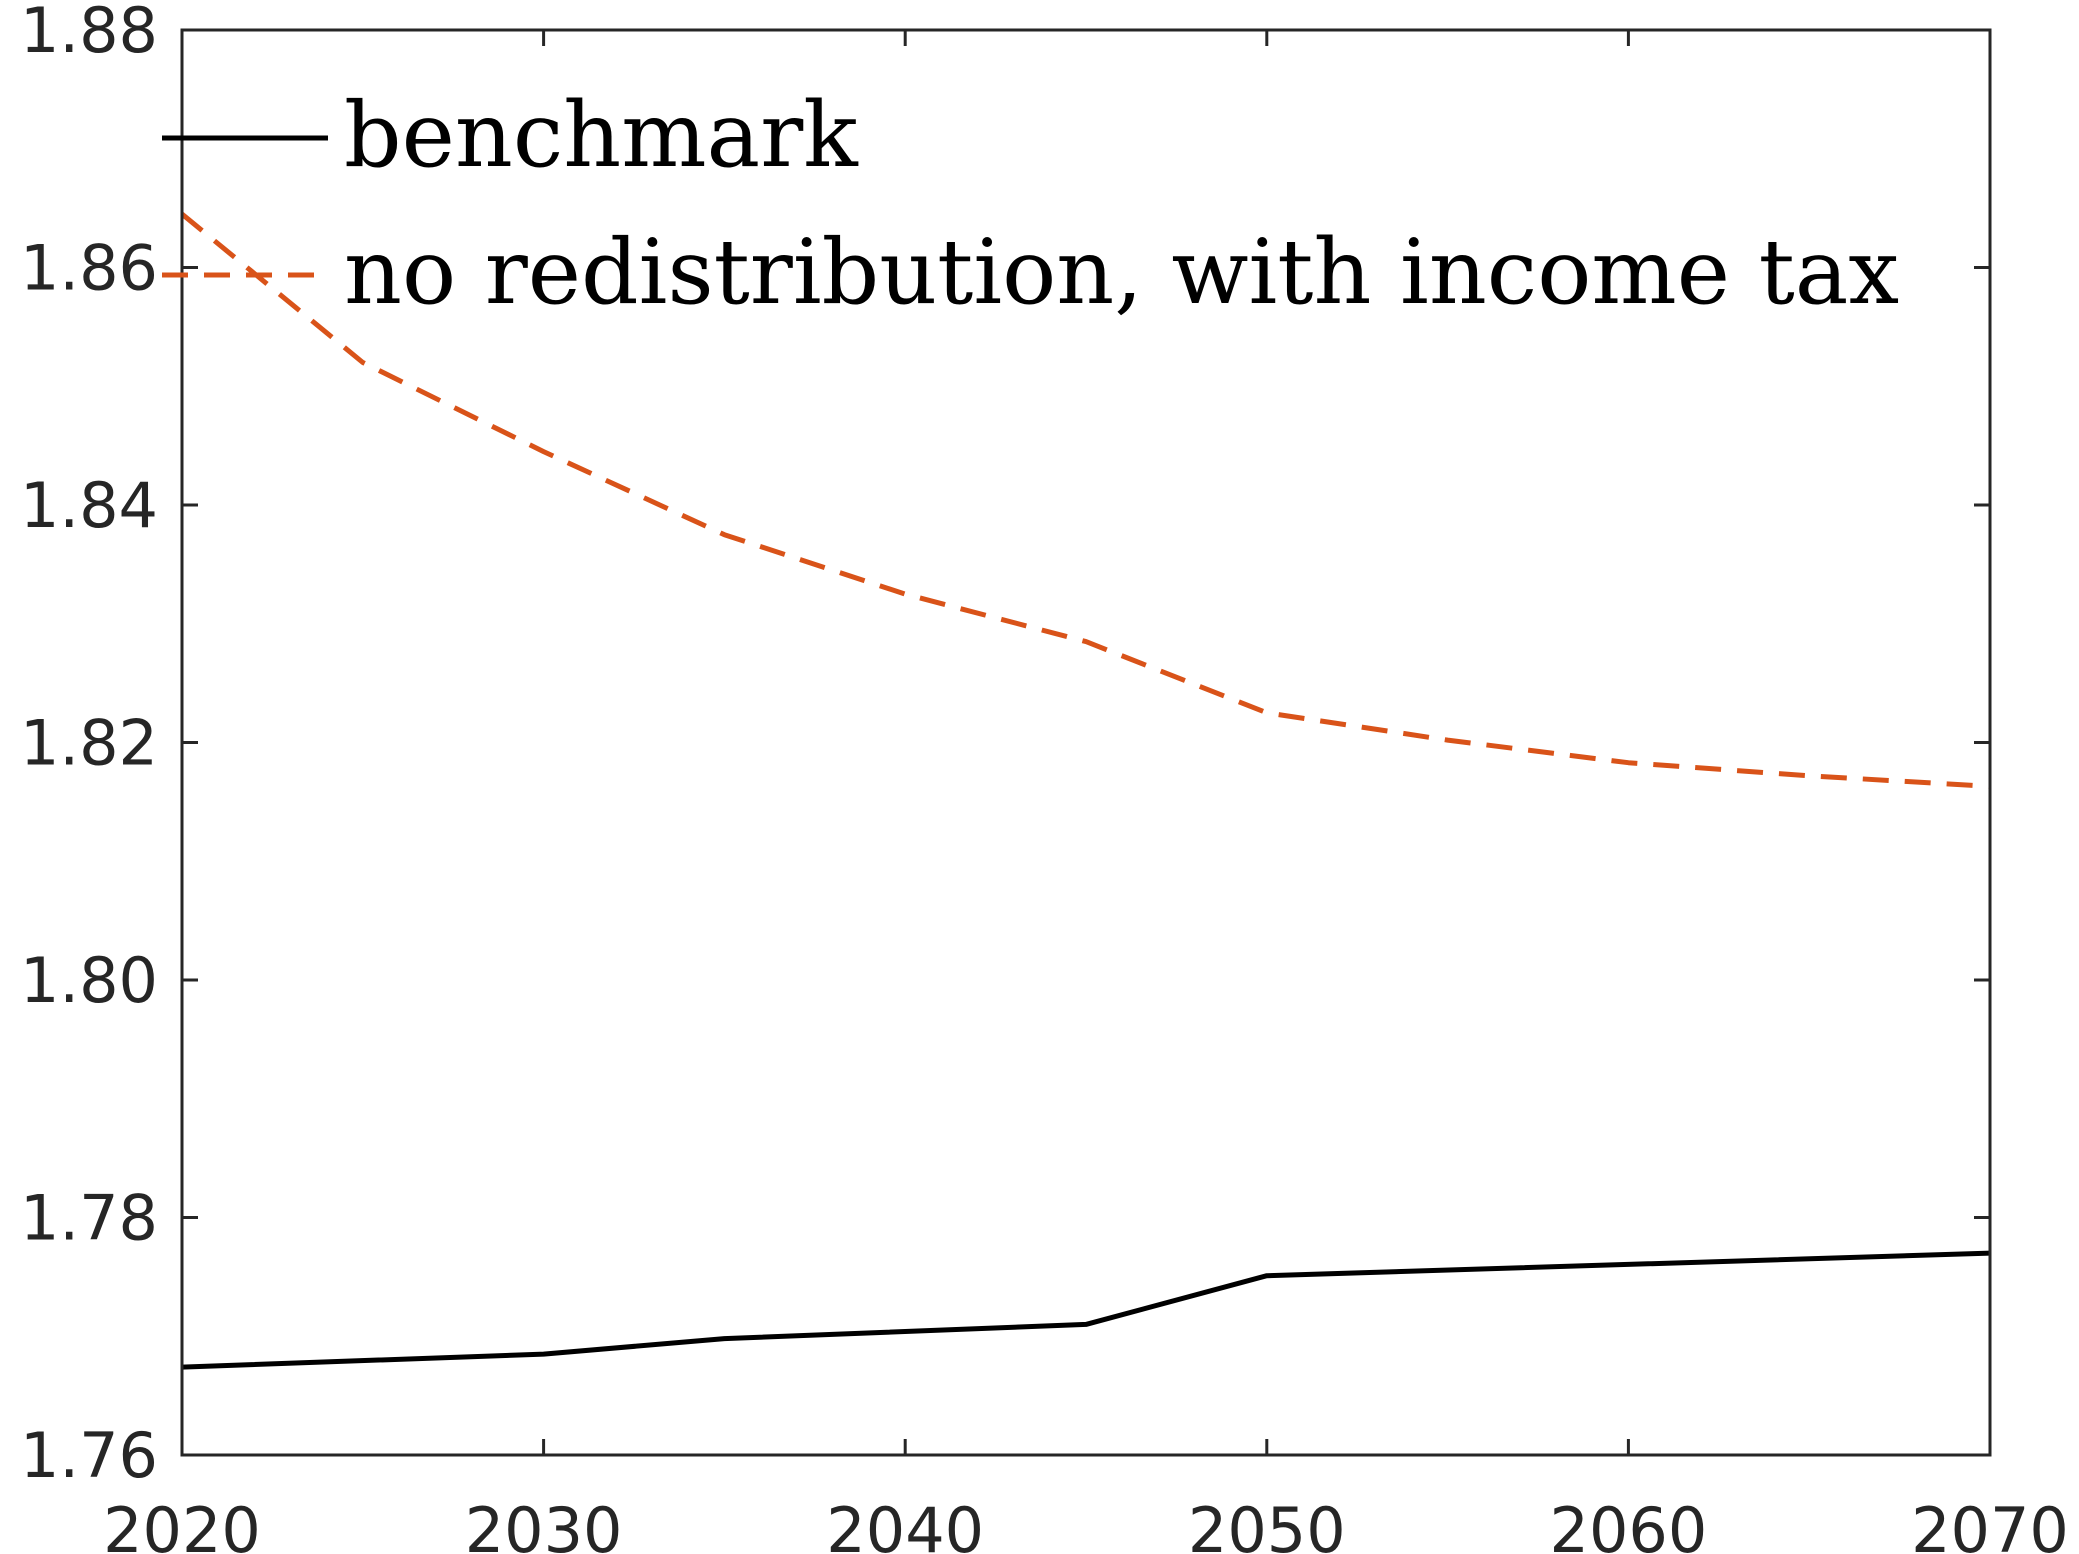 Image resolution: width=2079 pixels, height=1554 pixels. I want to click on y-tick-label: 1.76, so click(89, 1455).